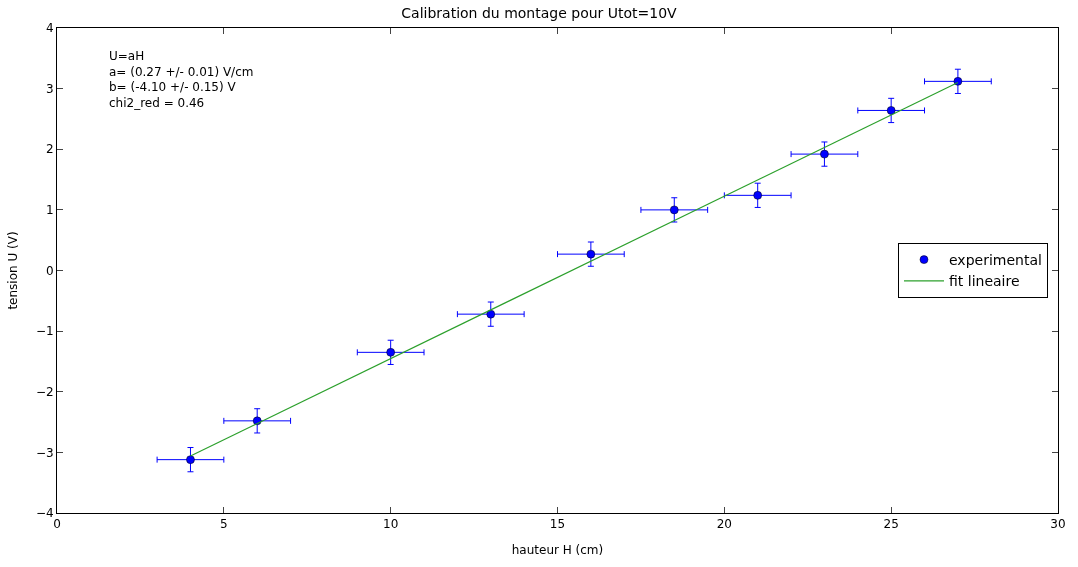 The width and height of the screenshot is (1078, 567). What do you see at coordinates (49, 149) in the screenshot?
I see `y-tick-label: 2` at bounding box center [49, 149].